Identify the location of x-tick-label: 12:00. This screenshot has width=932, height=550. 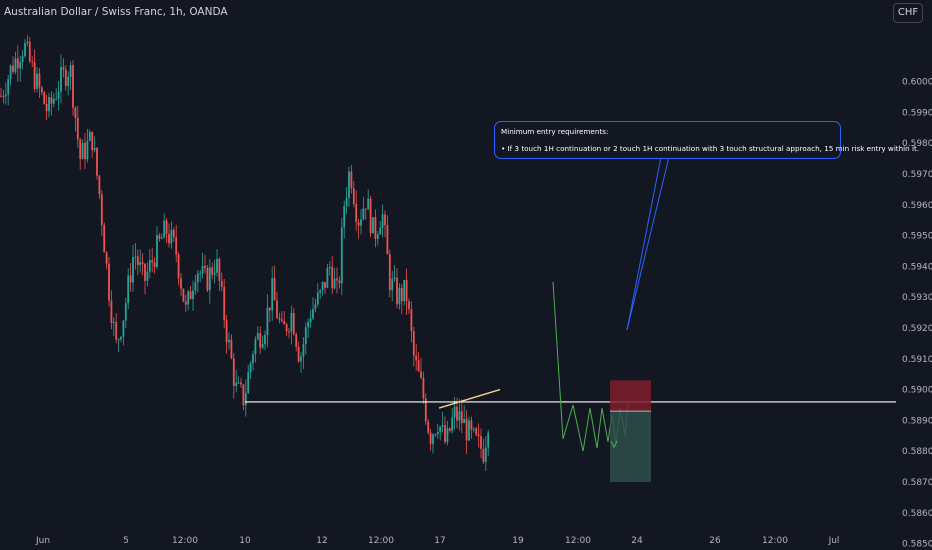
(578, 541).